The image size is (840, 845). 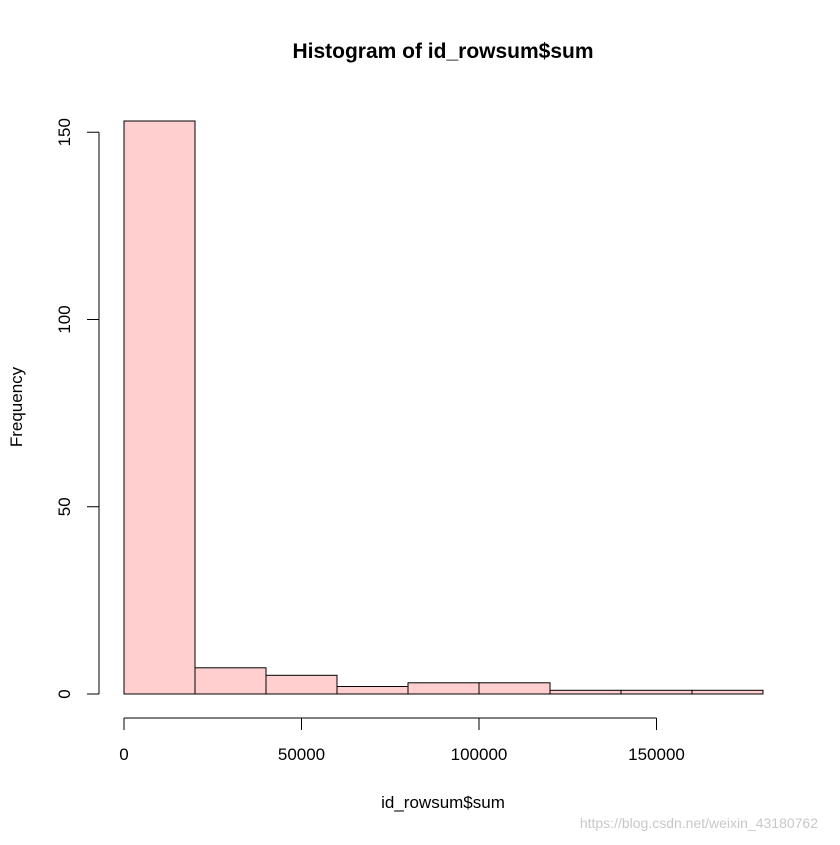 I want to click on x-axis: 0 50000 100000 150000, so click(x=402, y=740).